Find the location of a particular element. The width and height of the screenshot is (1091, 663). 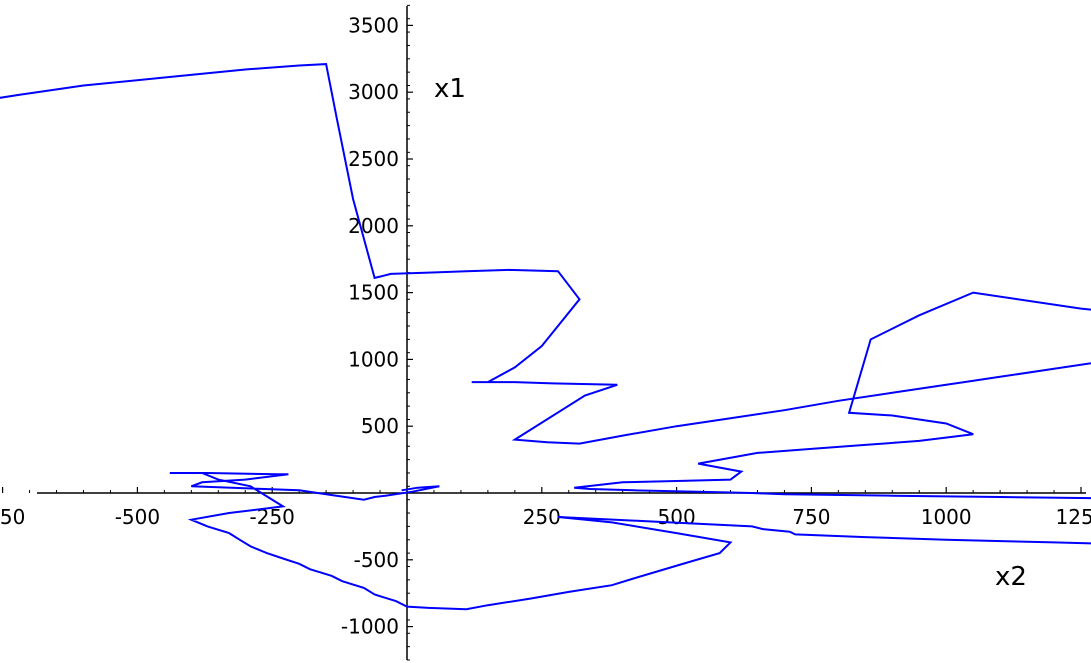

x-tick-label: 750 is located at coordinates (811, 517).